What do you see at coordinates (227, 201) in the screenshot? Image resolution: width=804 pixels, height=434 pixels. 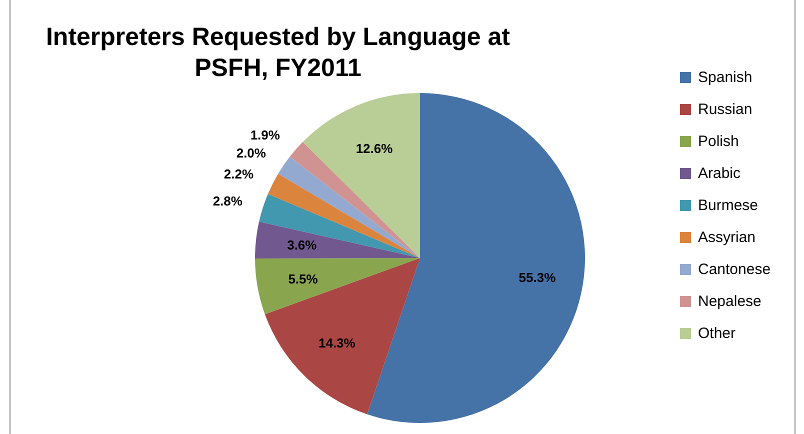 I see `data-label: 2.8%` at bounding box center [227, 201].